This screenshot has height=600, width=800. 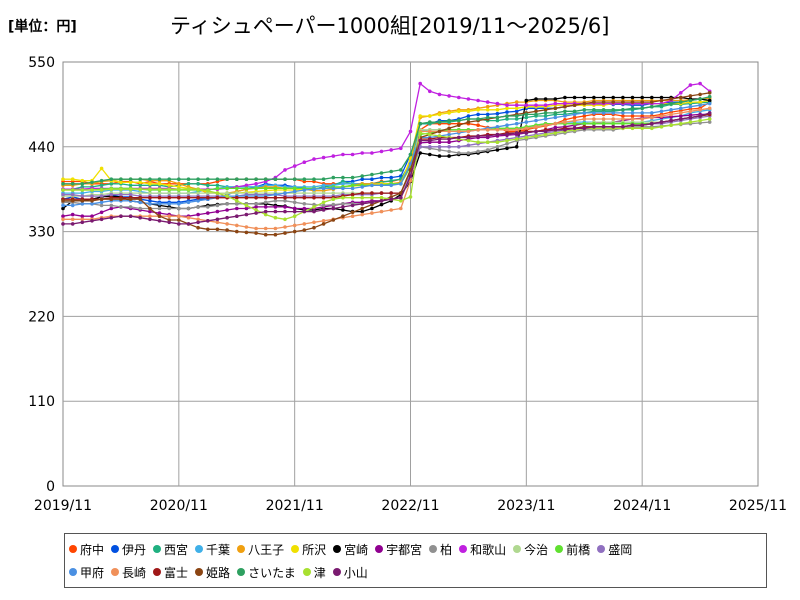 What do you see at coordinates (41, 148) in the screenshot?
I see `y-tick-label: 440` at bounding box center [41, 148].